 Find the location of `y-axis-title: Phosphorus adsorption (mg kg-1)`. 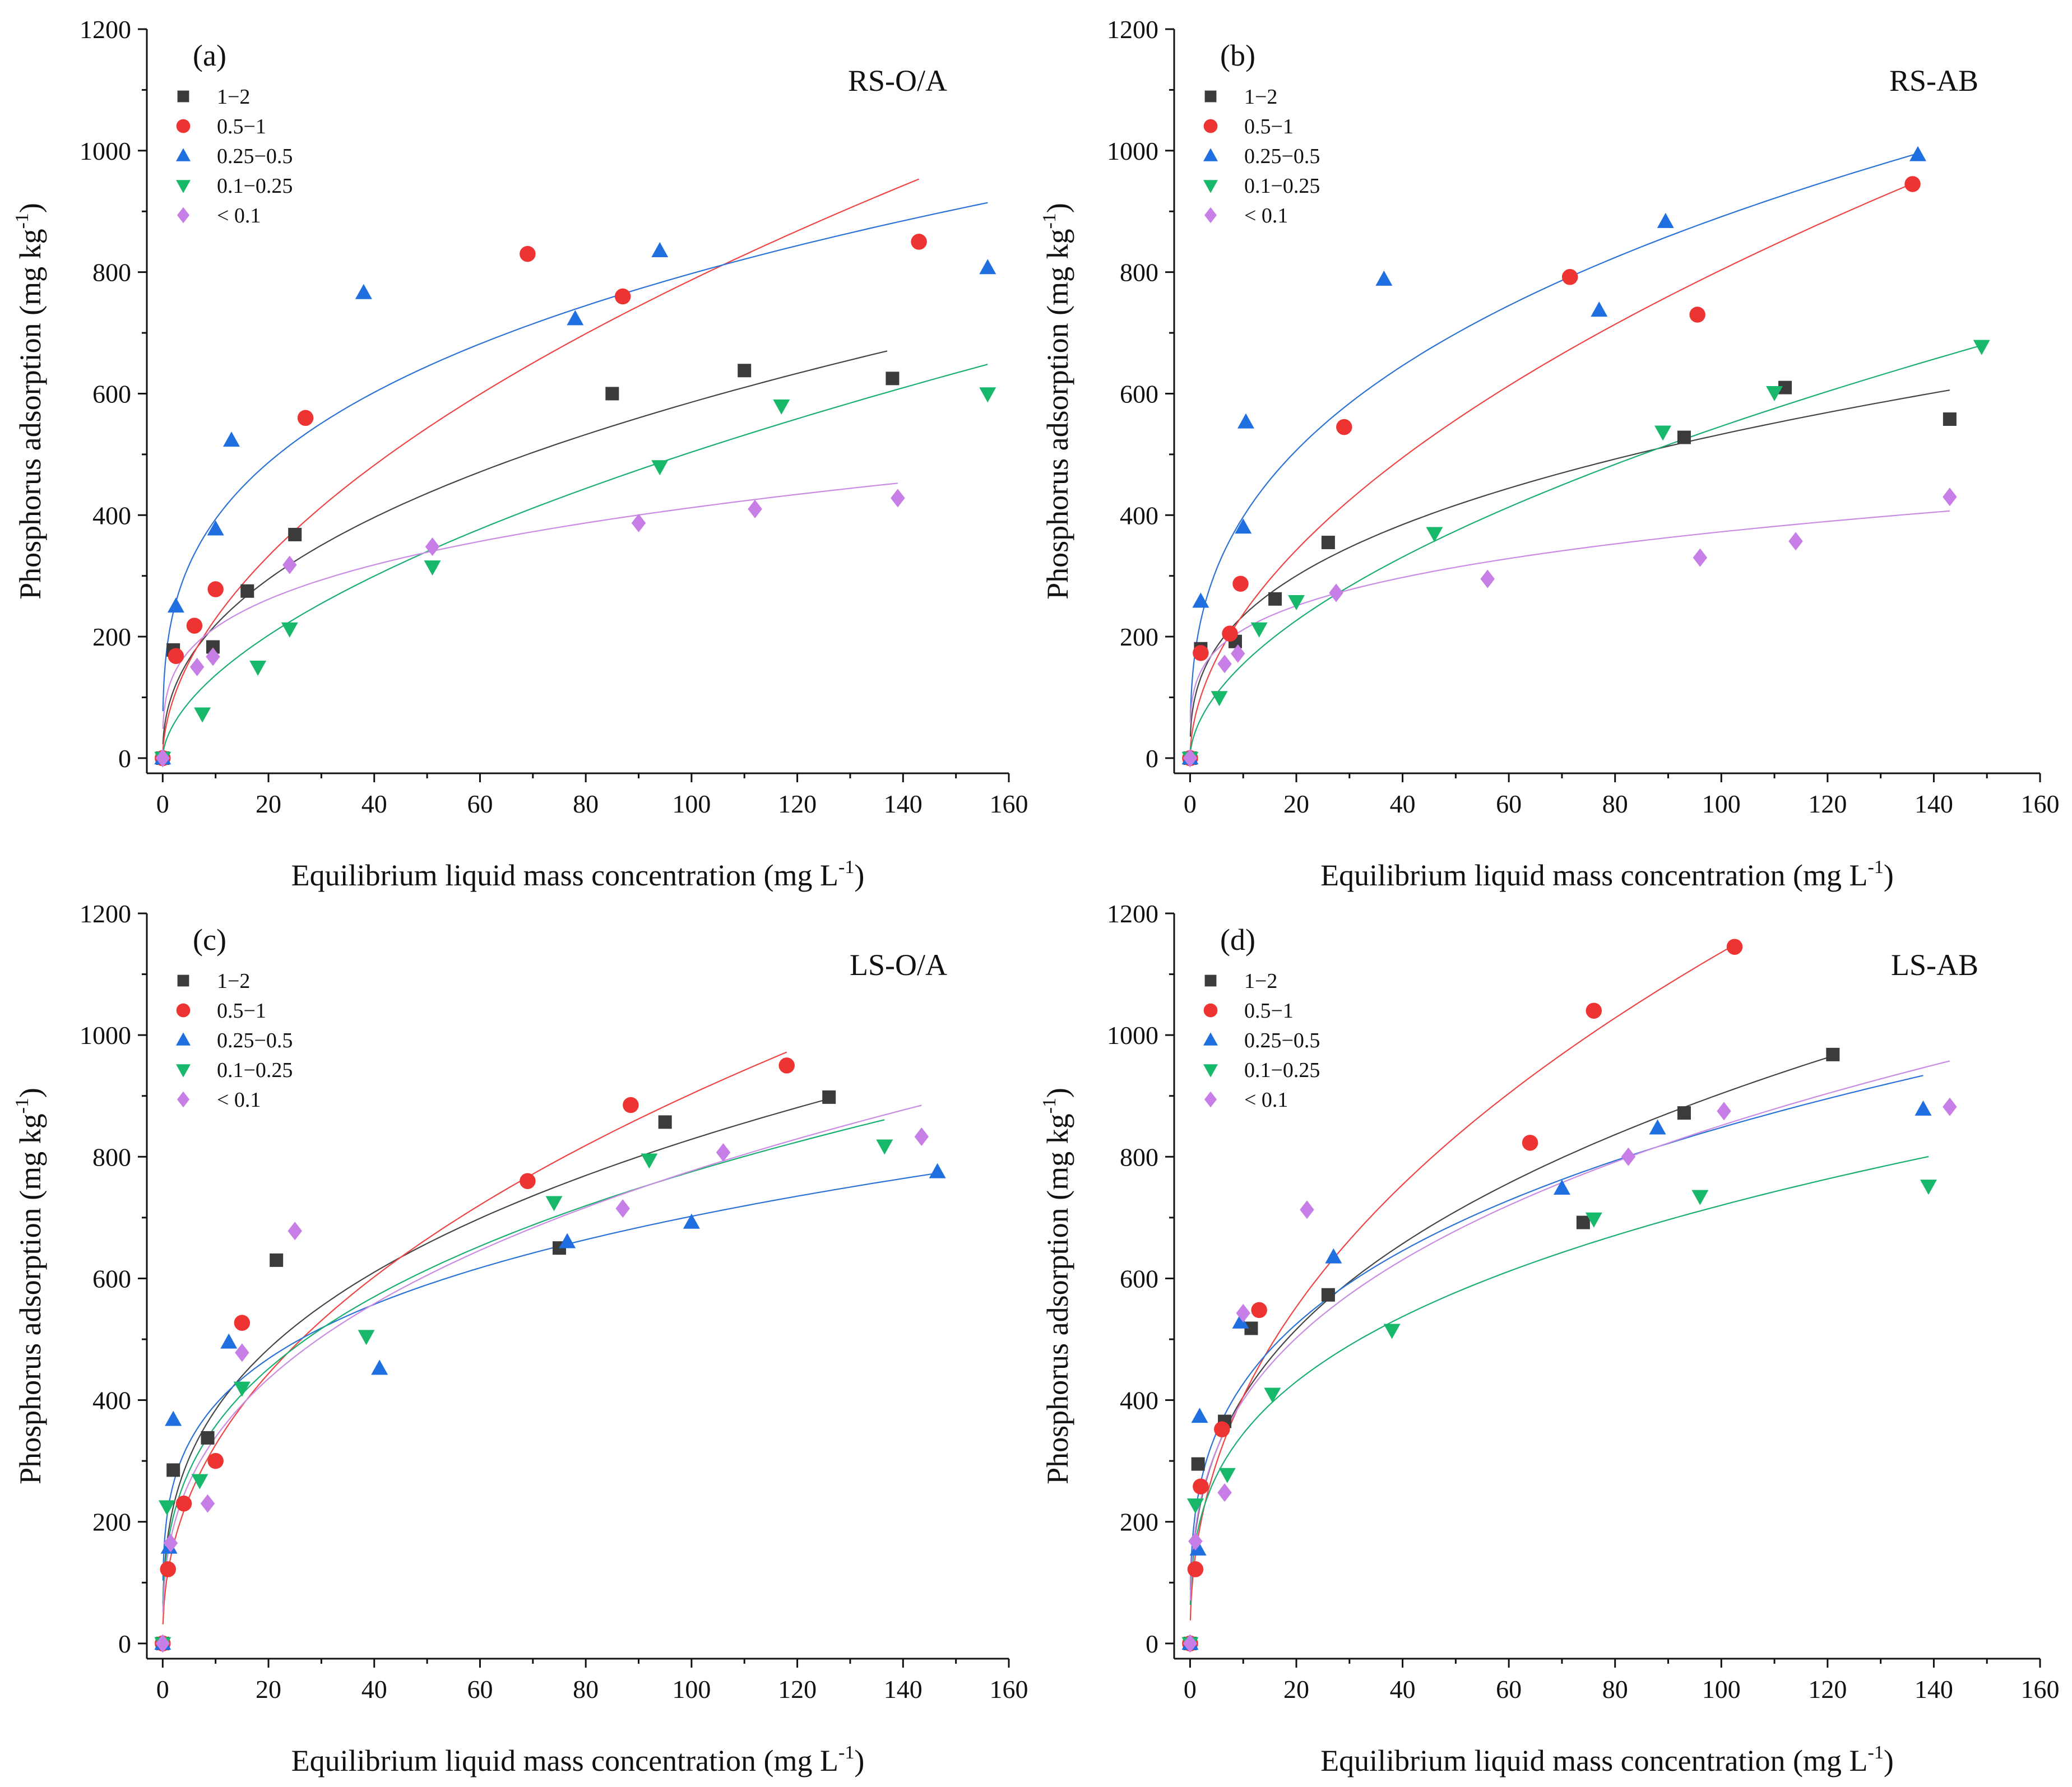

y-axis-title: Phosphorus adsorption (mg kg-1) is located at coordinates (29, 1286).